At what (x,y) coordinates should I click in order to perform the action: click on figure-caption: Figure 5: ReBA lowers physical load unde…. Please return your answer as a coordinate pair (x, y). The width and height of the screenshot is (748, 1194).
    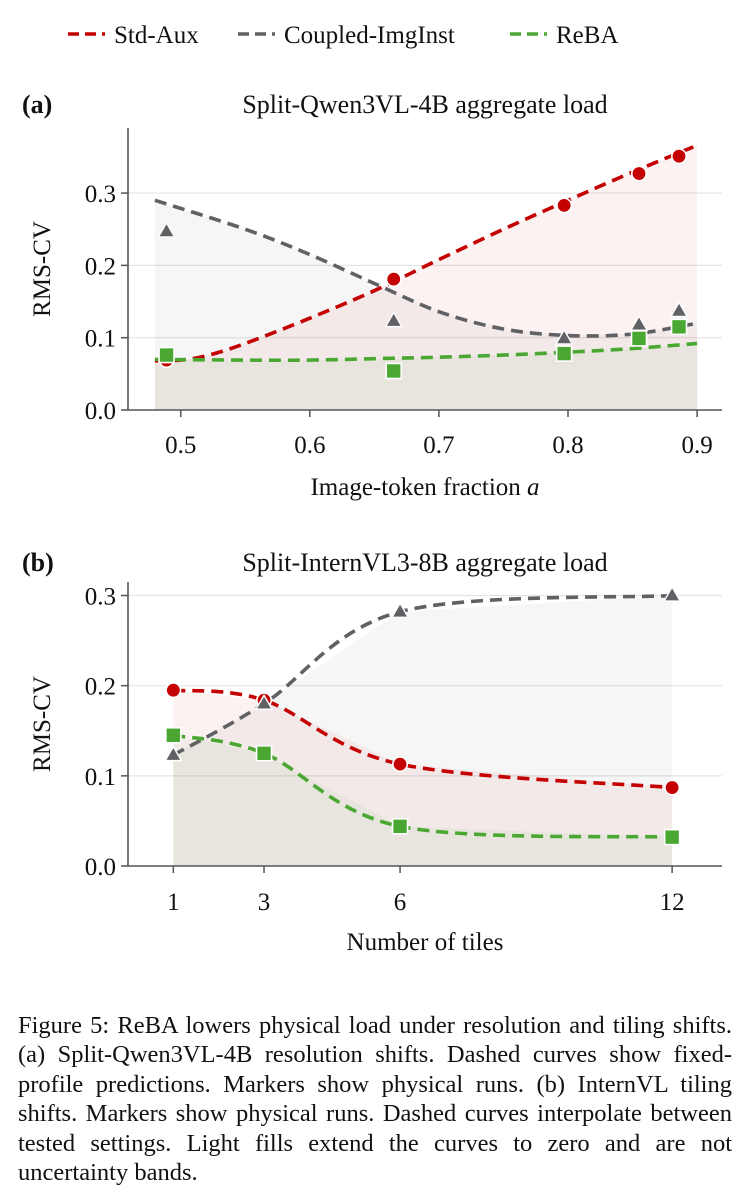
    Looking at the image, I should click on (375, 1099).